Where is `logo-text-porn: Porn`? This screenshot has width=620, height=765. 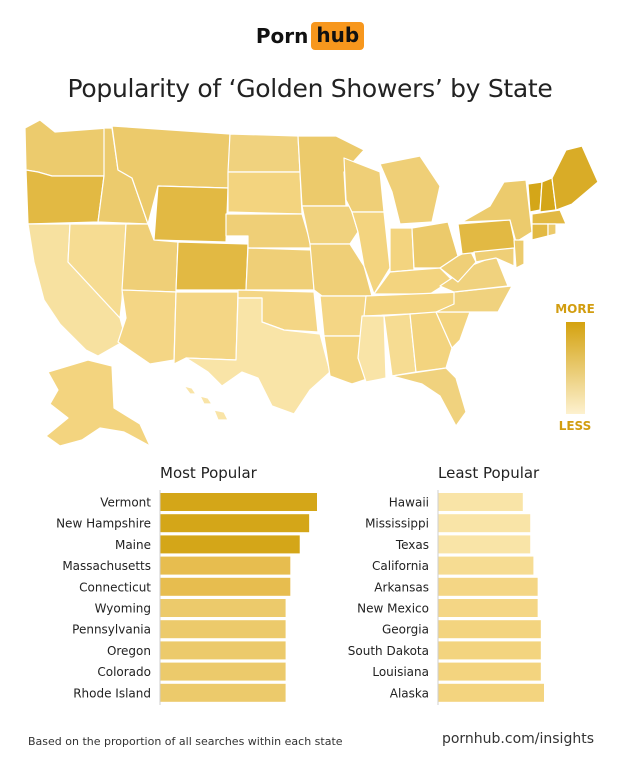 logo-text-porn: Porn is located at coordinates (282, 36).